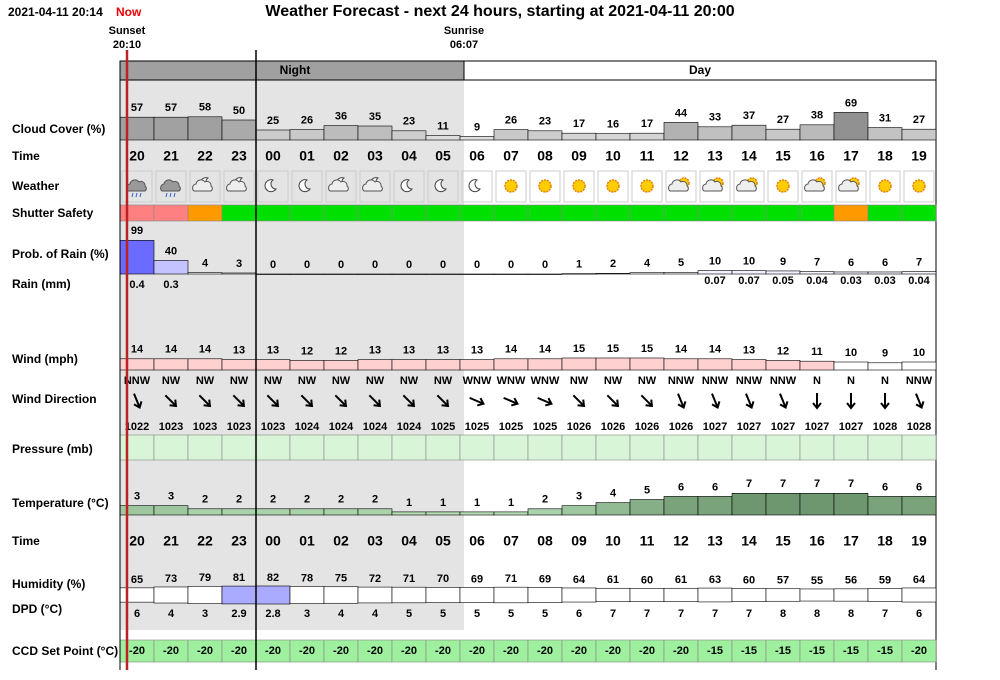  What do you see at coordinates (464, 45) in the screenshot?
I see `sunrise-time: 06:07` at bounding box center [464, 45].